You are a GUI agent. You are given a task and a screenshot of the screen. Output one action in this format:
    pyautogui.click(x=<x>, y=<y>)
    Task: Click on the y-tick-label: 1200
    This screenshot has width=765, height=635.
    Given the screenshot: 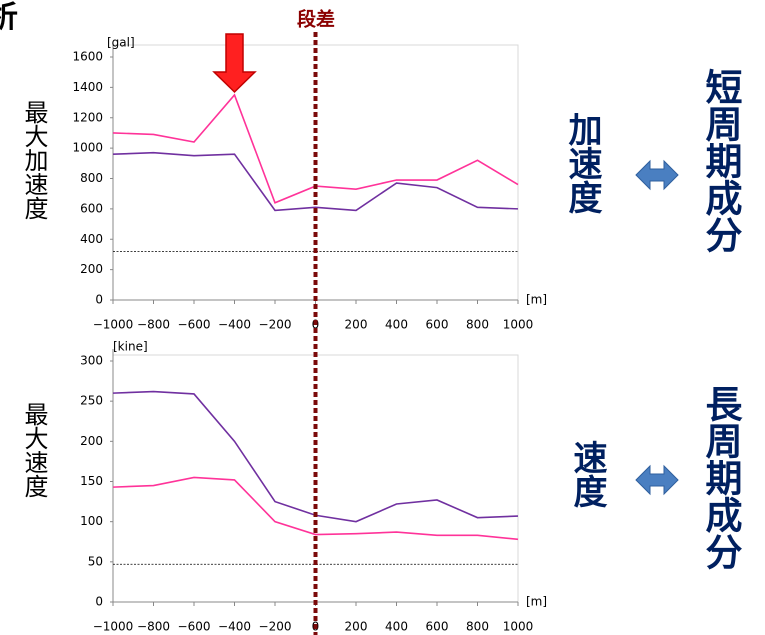 What is the action you would take?
    pyautogui.click(x=87, y=117)
    